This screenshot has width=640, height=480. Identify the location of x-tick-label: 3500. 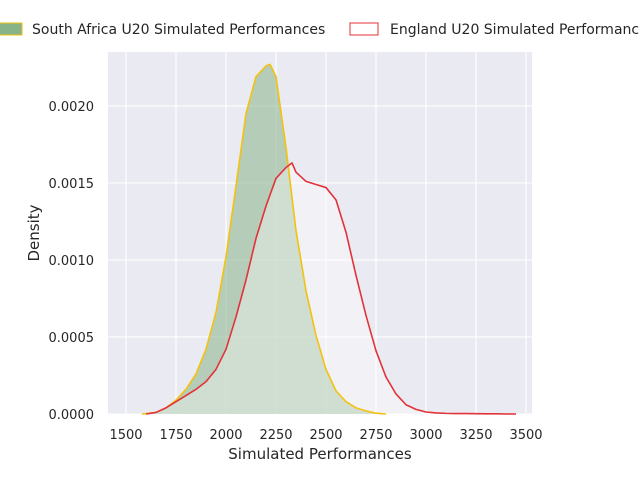
(525, 435).